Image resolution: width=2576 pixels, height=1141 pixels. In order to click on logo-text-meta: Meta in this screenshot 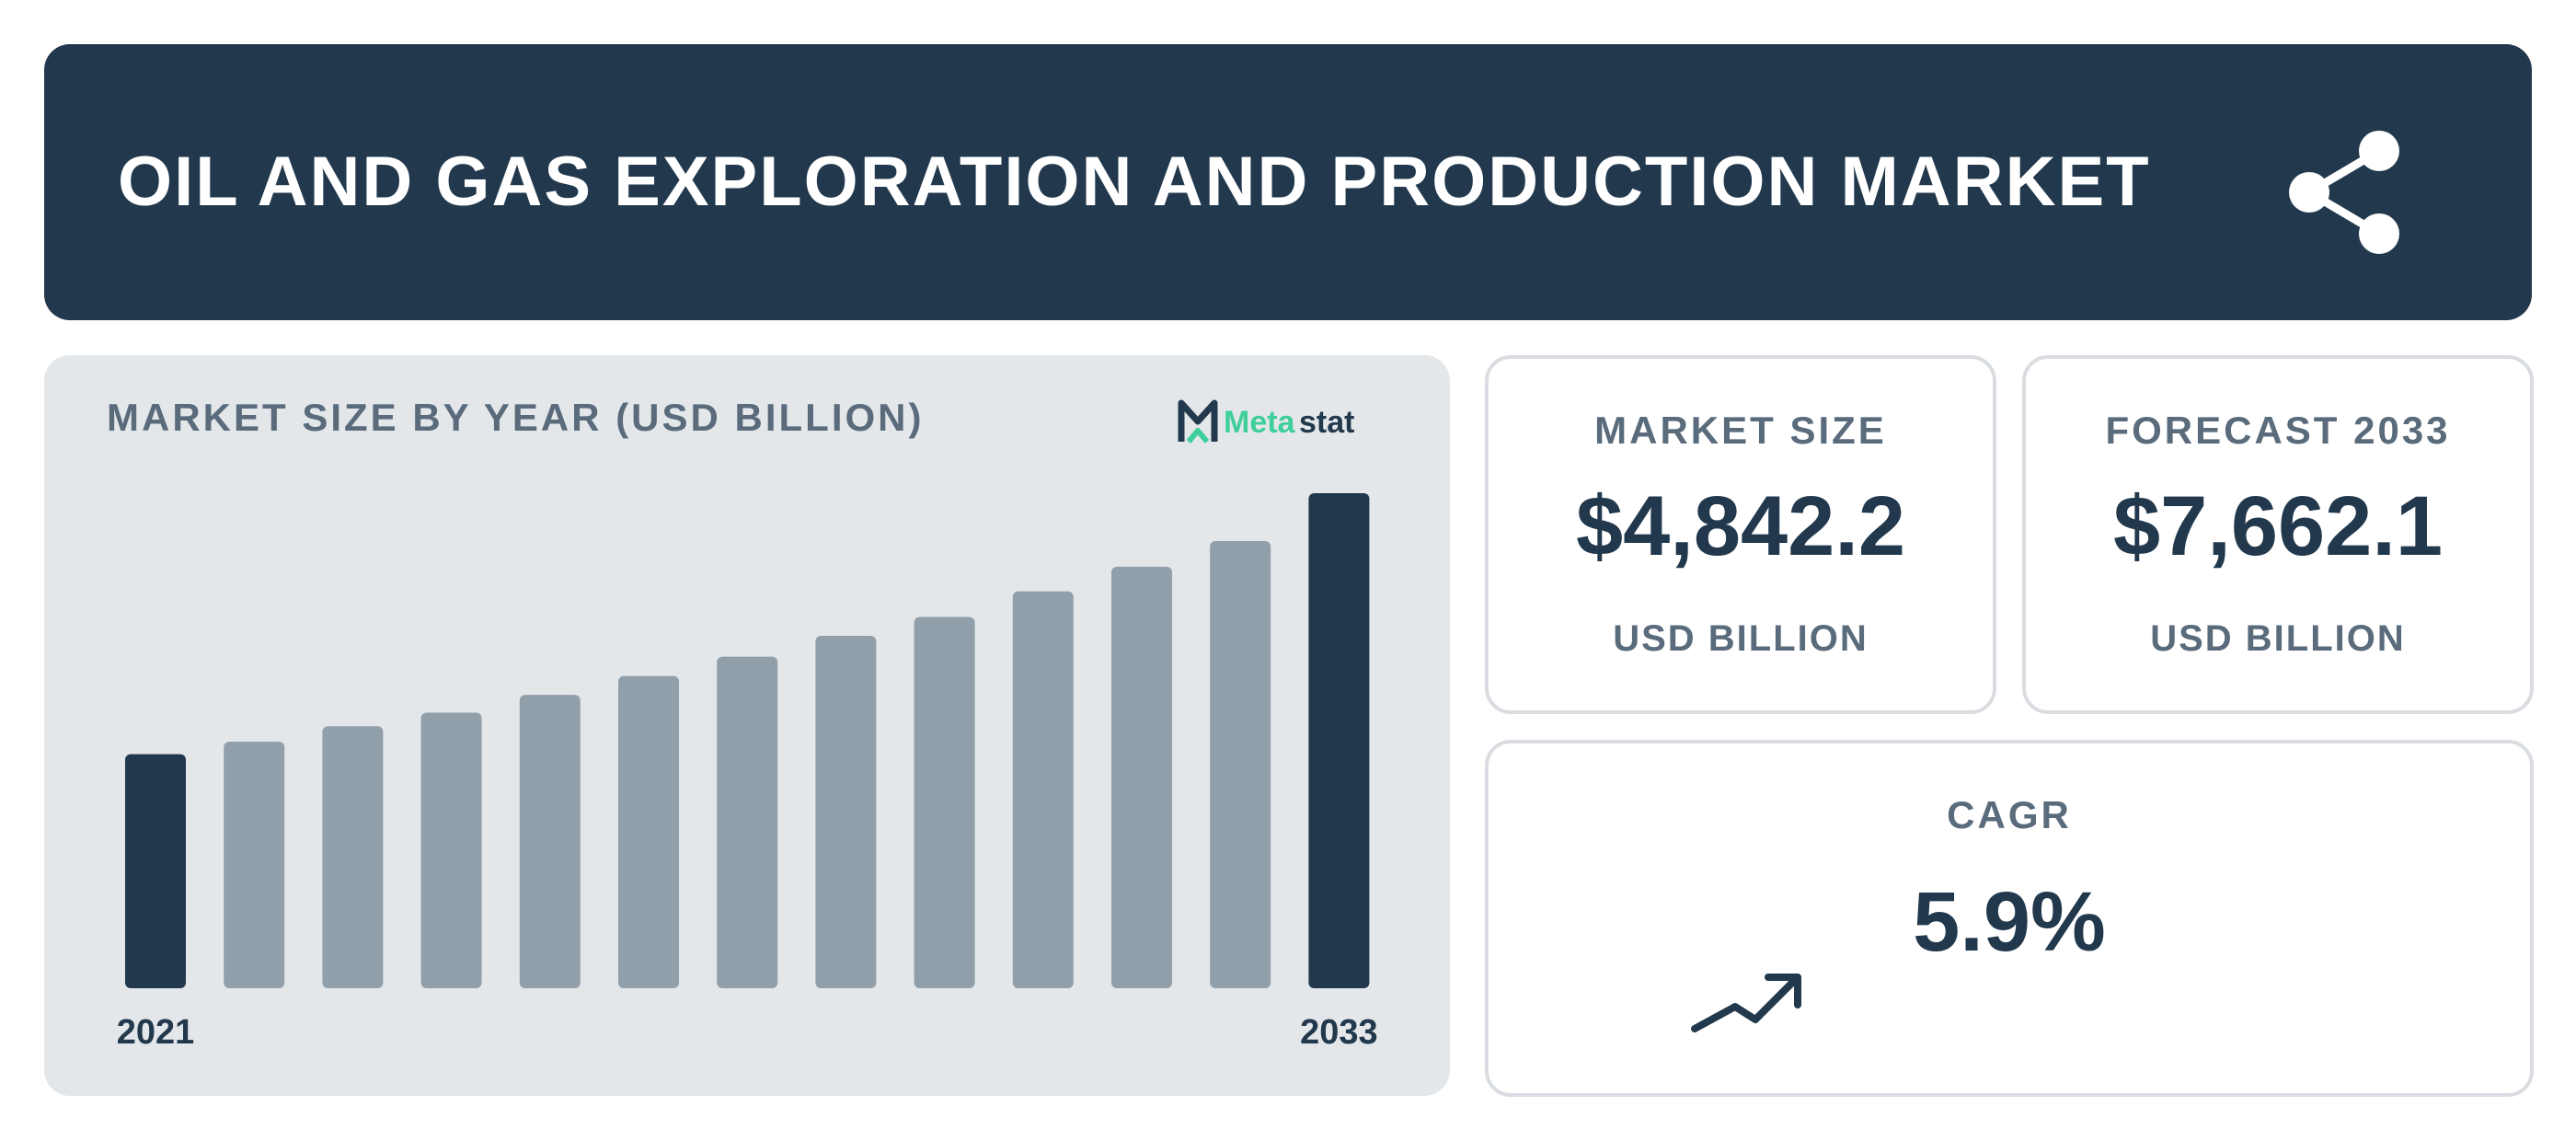, I will do `click(1260, 423)`.